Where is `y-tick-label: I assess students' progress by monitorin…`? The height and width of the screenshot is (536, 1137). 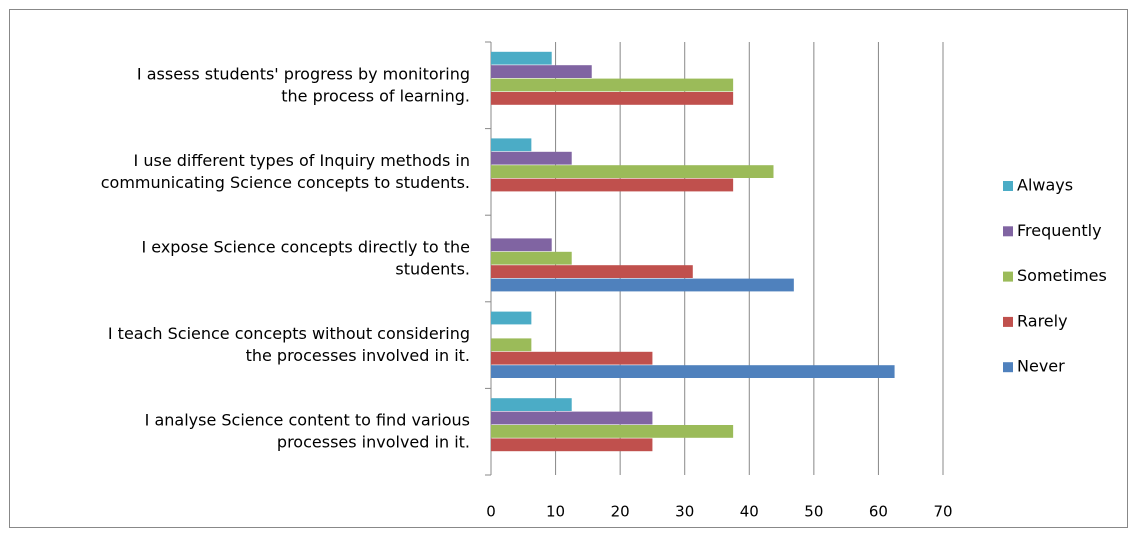
y-tick-label: I assess students' progress by monitorin… is located at coordinates (303, 84).